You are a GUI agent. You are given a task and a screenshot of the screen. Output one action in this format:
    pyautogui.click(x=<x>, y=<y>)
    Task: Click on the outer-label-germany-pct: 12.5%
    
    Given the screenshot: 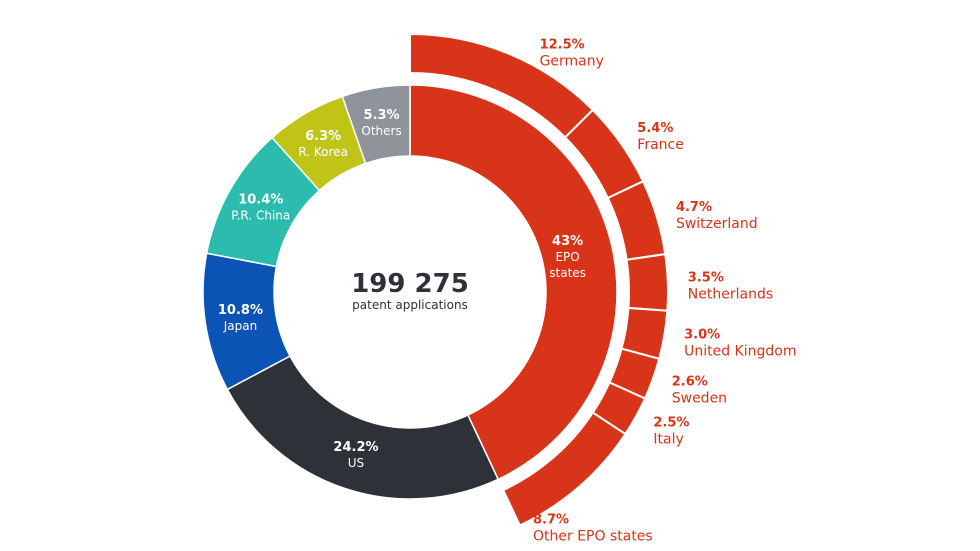 What is the action you would take?
    pyautogui.click(x=562, y=44)
    